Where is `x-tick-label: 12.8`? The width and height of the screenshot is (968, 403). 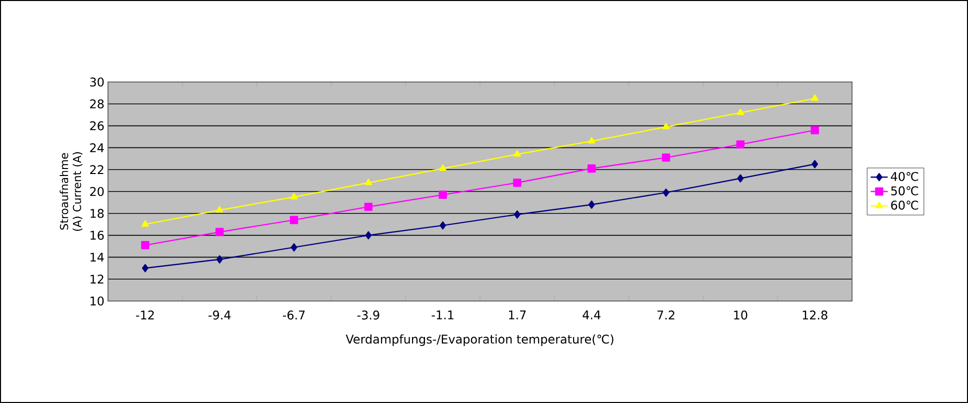
x-tick-label: 12.8 is located at coordinates (815, 315).